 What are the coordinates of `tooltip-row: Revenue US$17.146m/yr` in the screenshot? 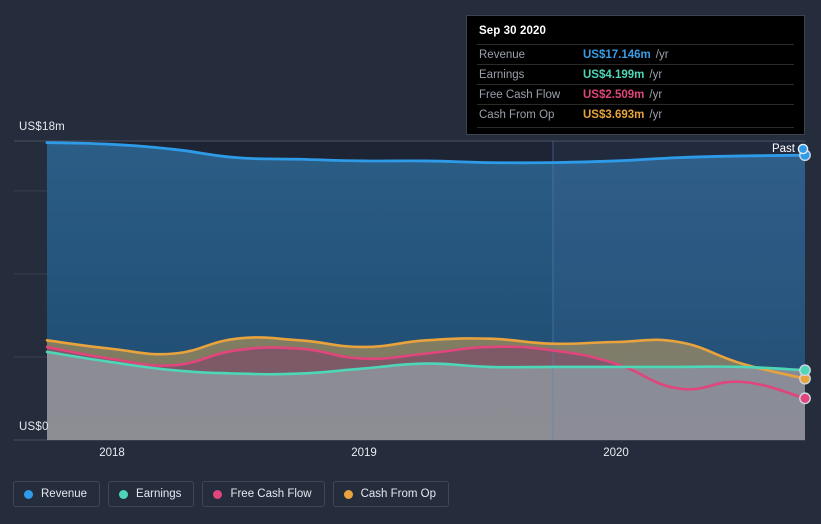 It's located at (635, 54).